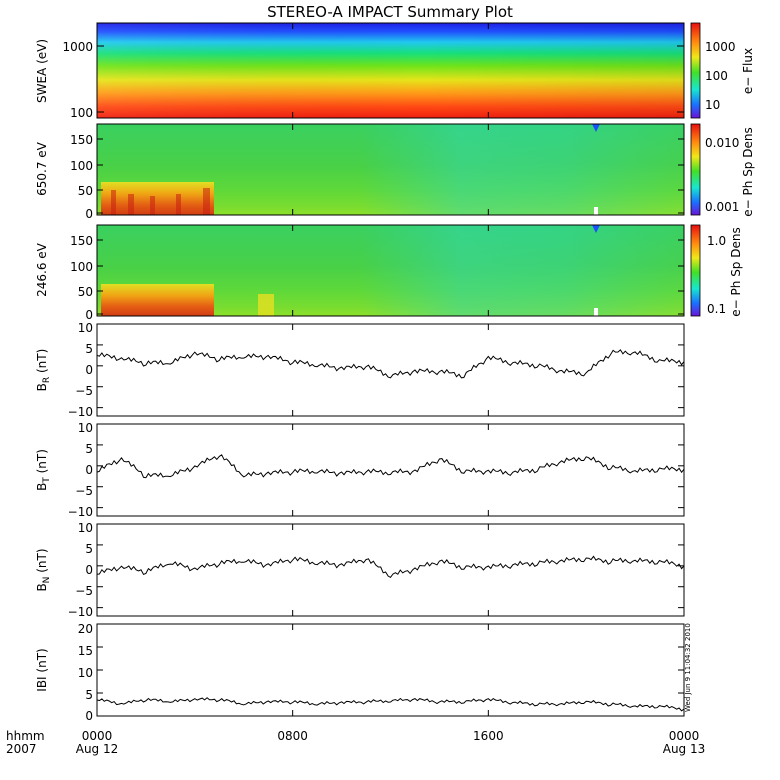  I want to click on swea-panel: 1000 100 SWEA (eV) 1000 100 10 e− Flux, so click(395, 71).